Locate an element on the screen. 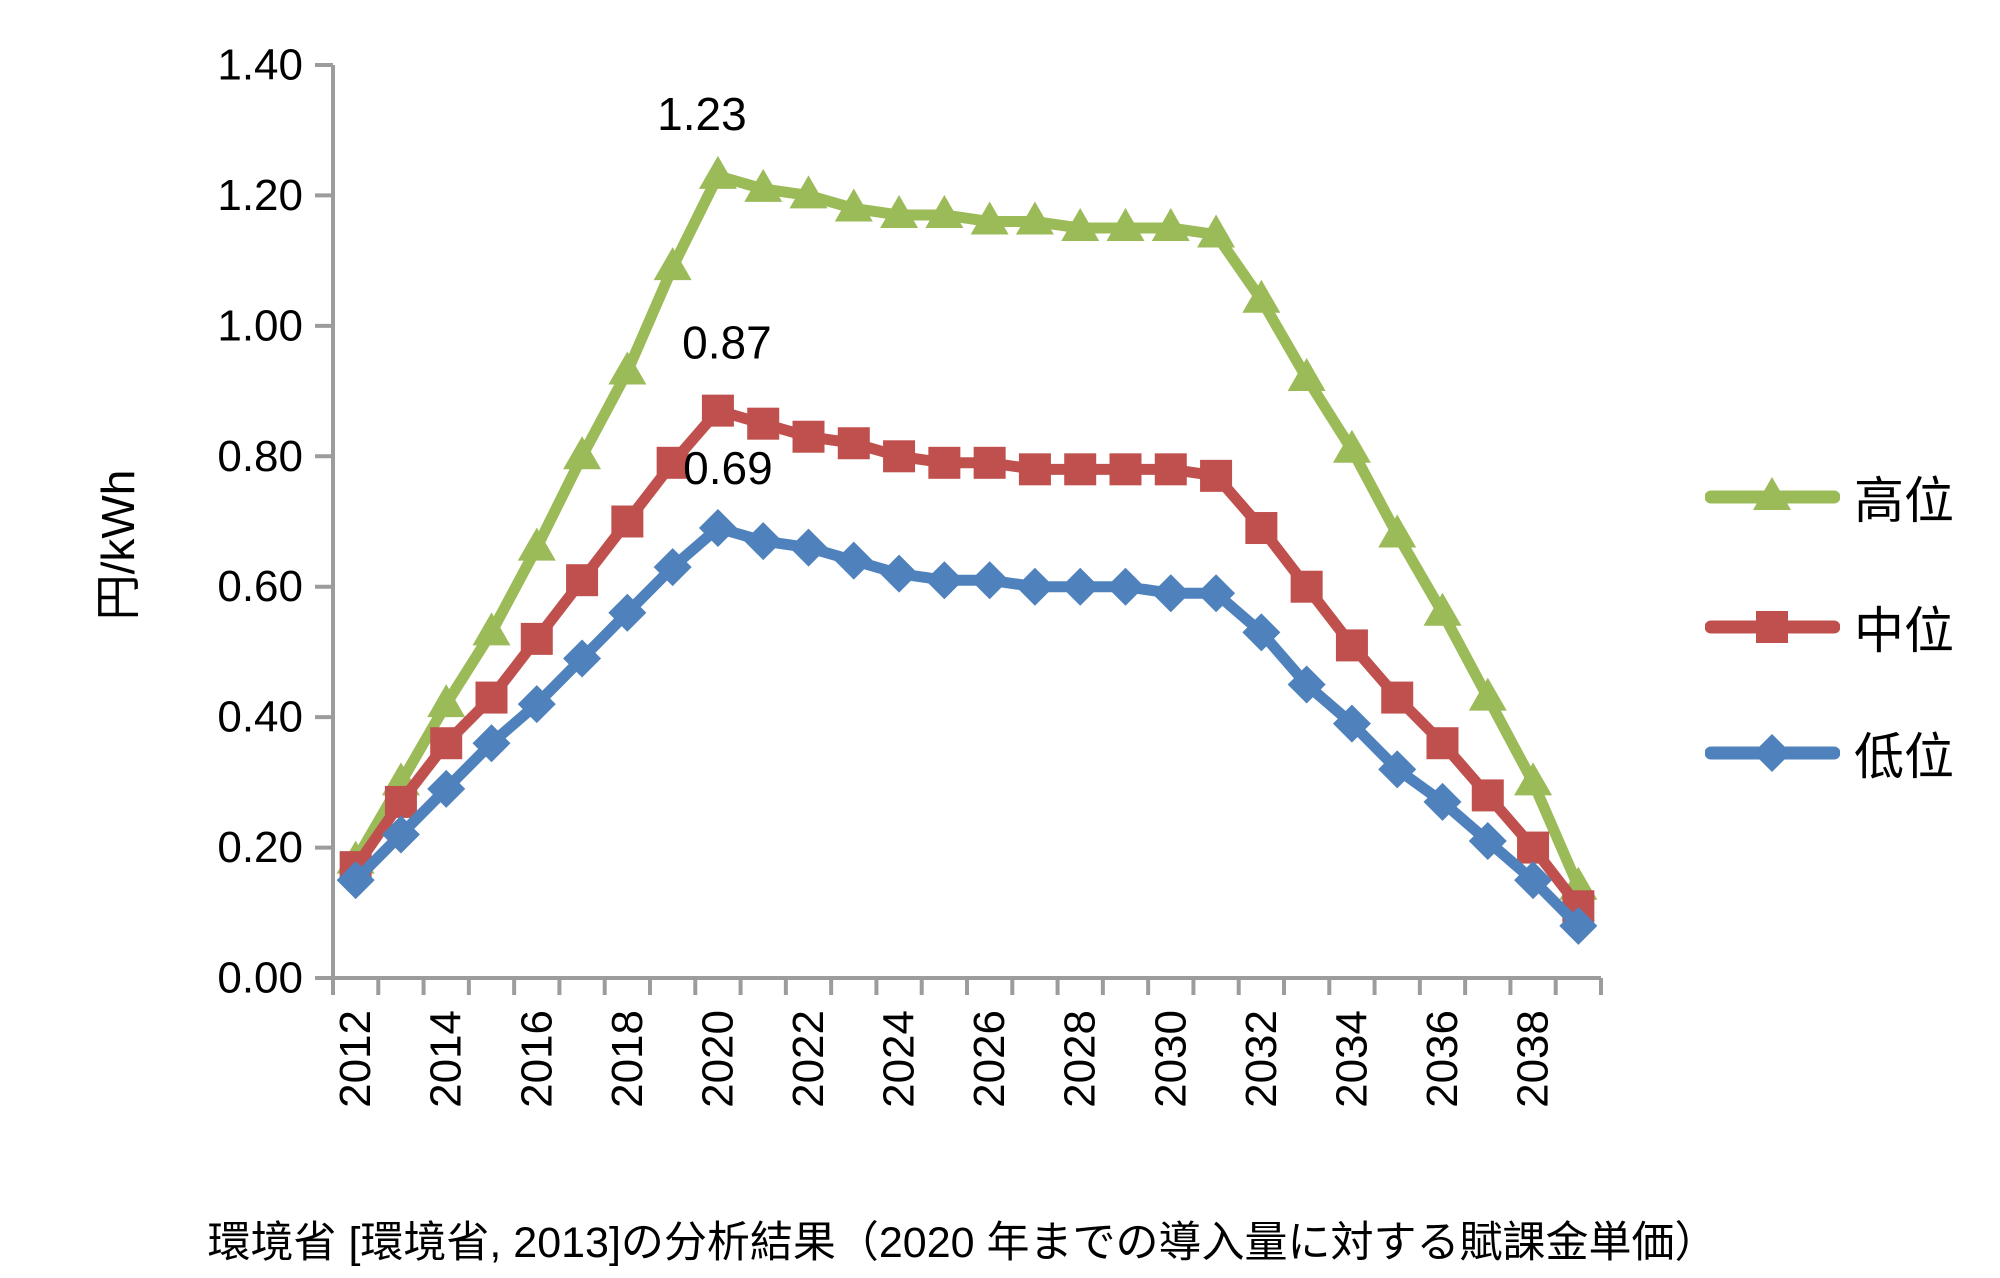  x-tick-label: 2028 is located at coordinates (1080, 1059).